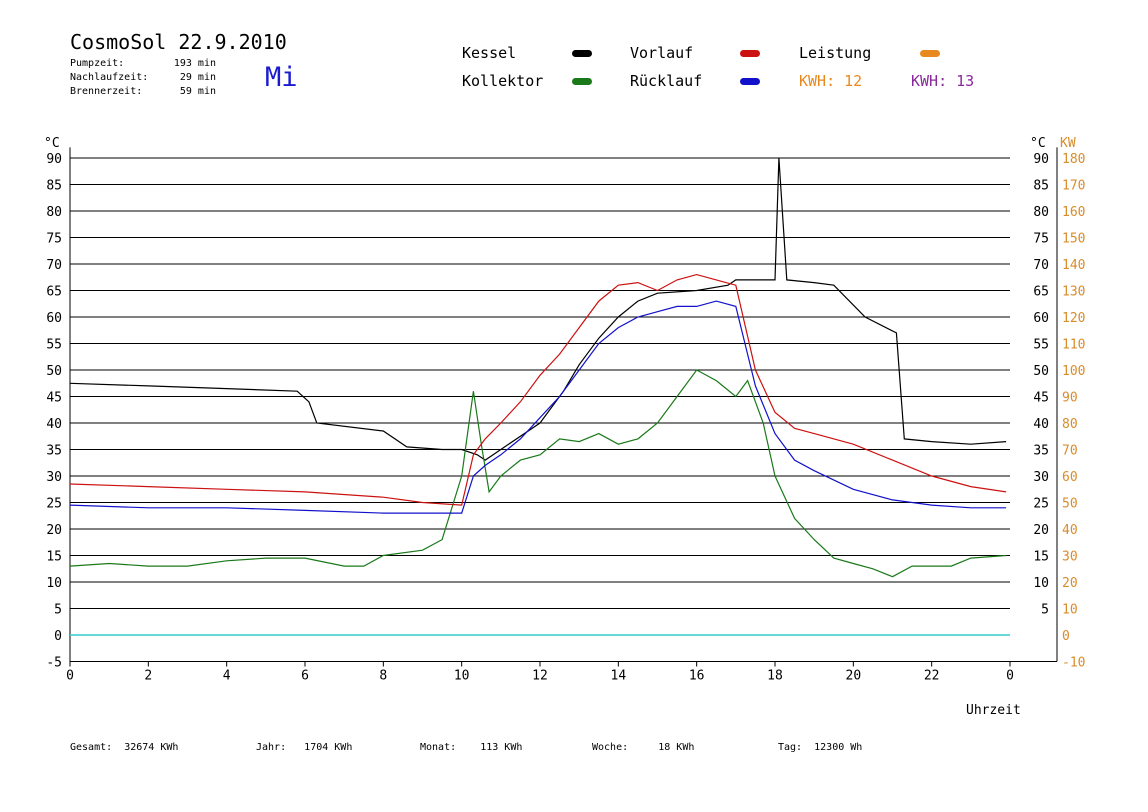  Describe the element at coordinates (1070, 557) in the screenshot. I see `y-tick-label-right-kw: 30` at that location.